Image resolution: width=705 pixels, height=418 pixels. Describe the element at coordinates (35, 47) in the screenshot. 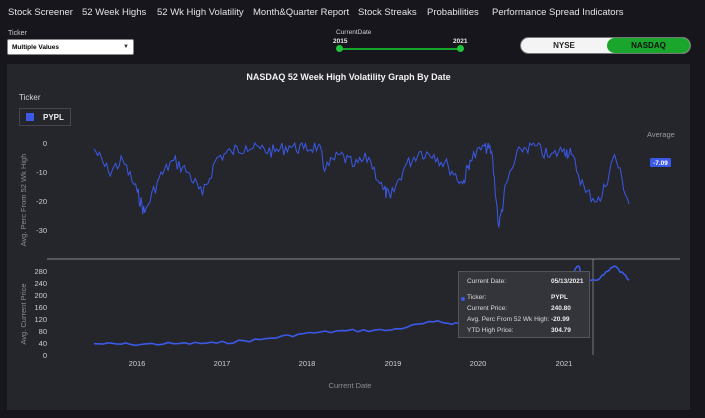

I see `ticker-dropdown-value: Multiple Values` at that location.